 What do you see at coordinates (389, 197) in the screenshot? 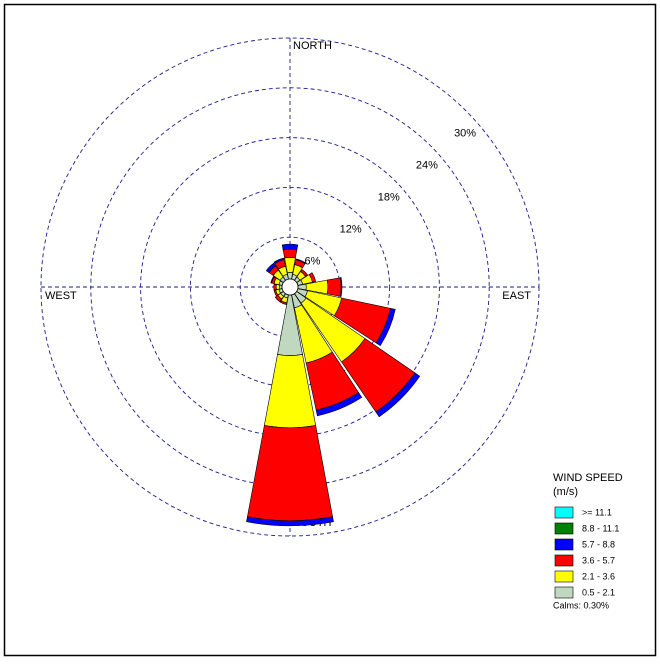
I see `ring-label: 18%` at bounding box center [389, 197].